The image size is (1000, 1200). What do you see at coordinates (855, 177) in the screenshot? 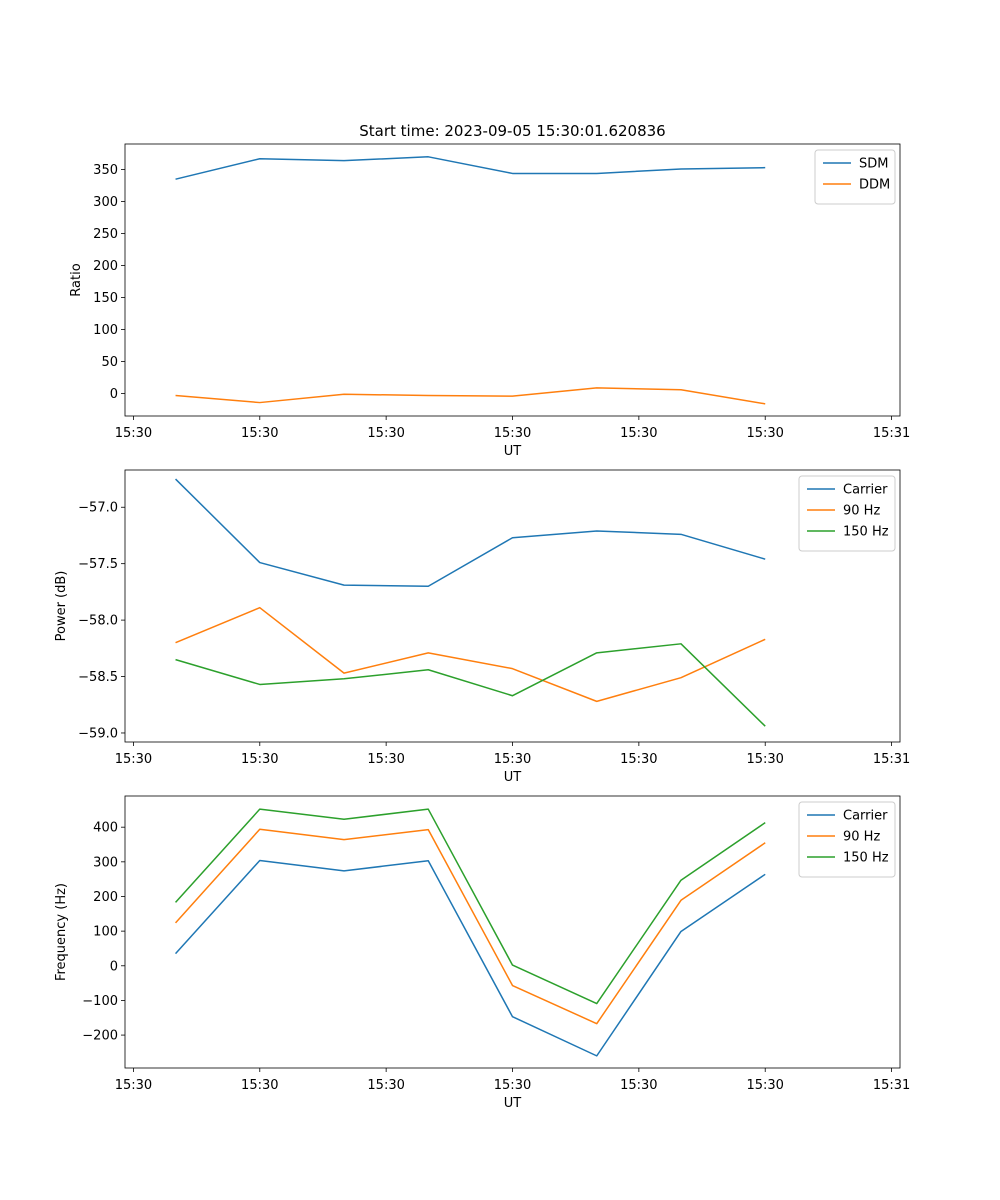
I see `legend: SDM DDM` at bounding box center [855, 177].